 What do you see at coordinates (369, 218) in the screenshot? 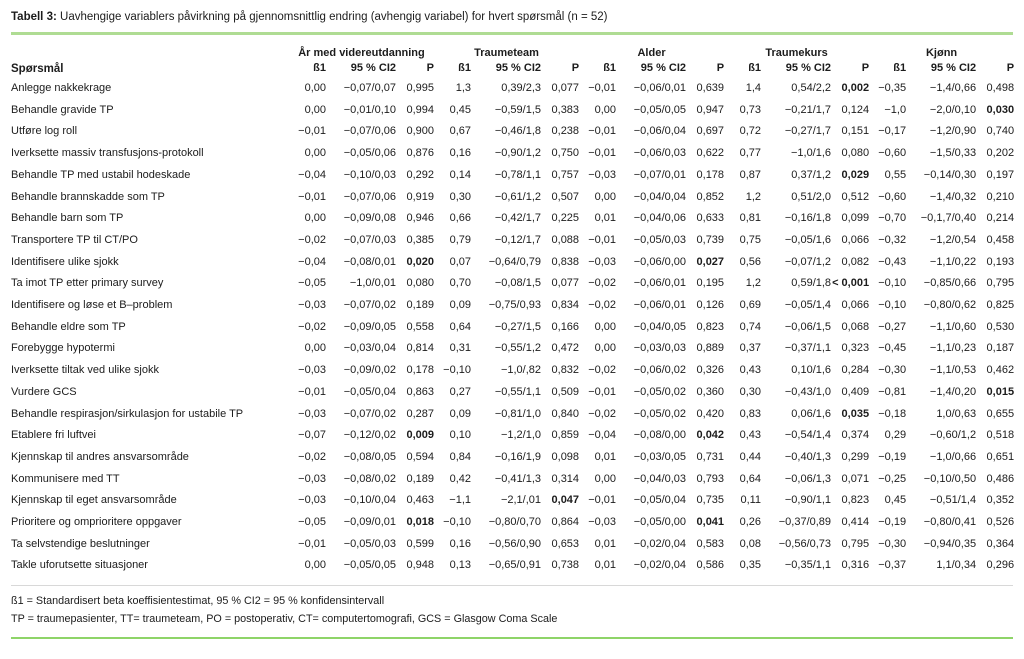
I see `value-cell-ci: −0,09/0,08` at bounding box center [369, 218].